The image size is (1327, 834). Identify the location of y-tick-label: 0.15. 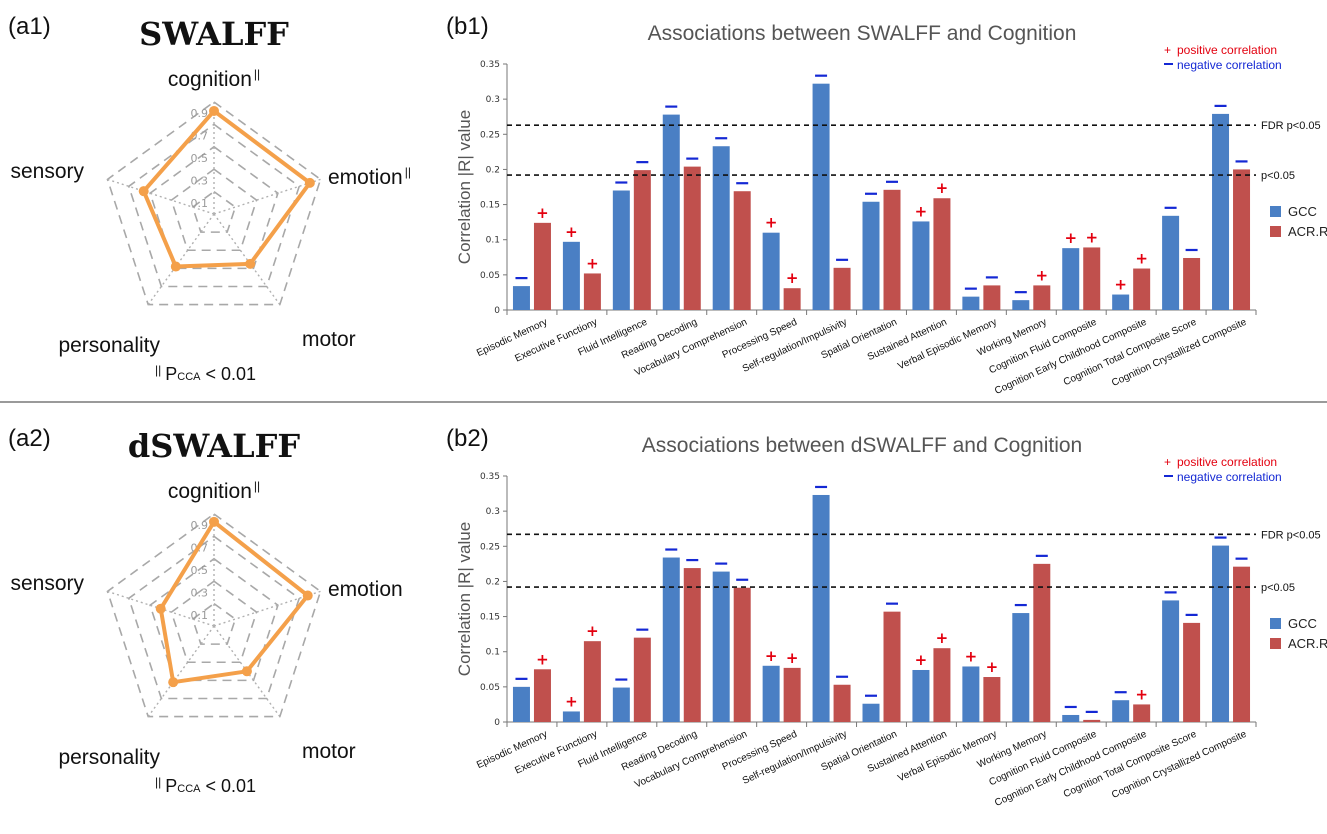
(490, 206).